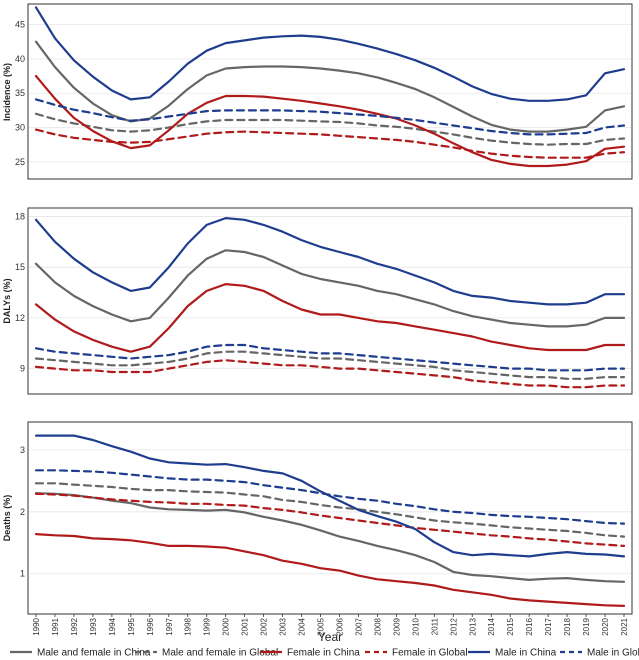  What do you see at coordinates (330, 54) in the screenshot?
I see `series-line-incidence-male-in-china` at bounding box center [330, 54].